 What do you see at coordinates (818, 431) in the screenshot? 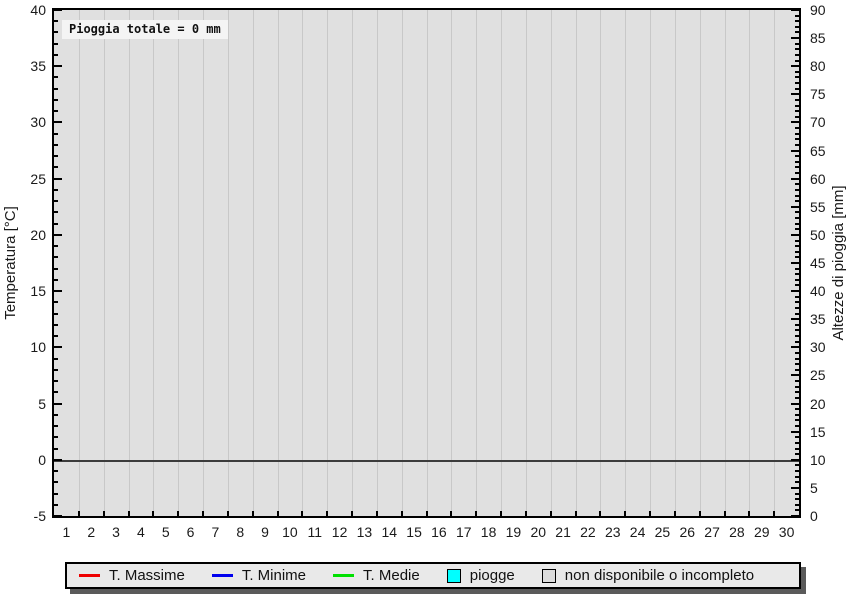
I see `right-axis-tick-label: 15` at bounding box center [818, 431].